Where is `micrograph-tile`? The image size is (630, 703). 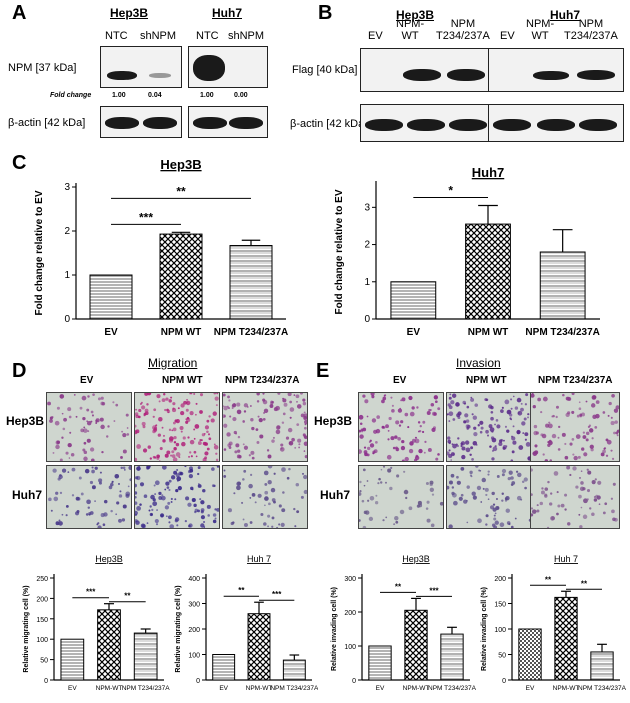 micrograph-tile is located at coordinates (401, 497).